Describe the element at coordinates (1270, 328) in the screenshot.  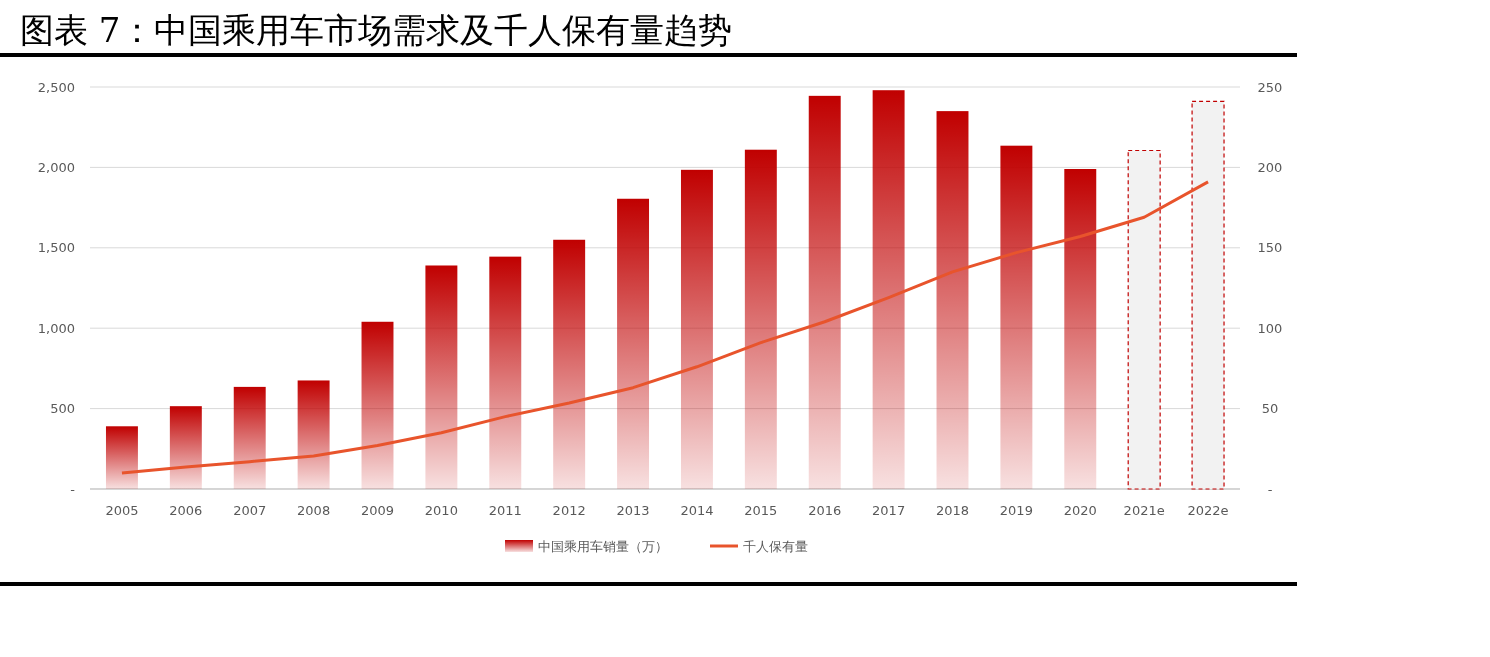
I see `y2-tick-label: 100` at that location.